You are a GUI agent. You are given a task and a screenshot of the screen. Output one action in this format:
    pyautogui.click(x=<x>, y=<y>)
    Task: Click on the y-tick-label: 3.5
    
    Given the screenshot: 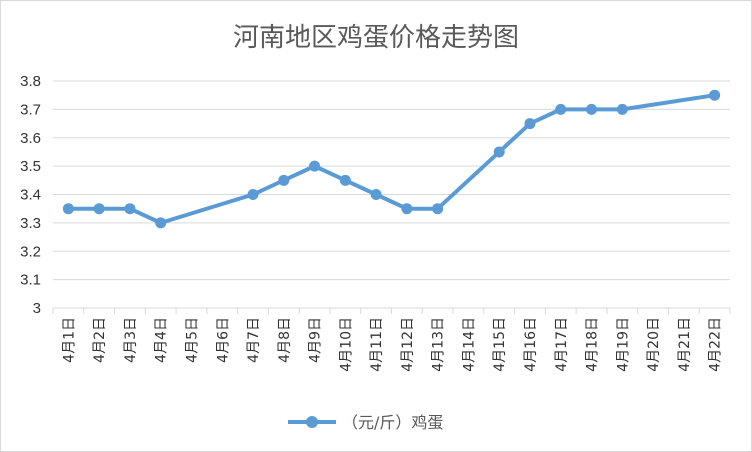 What is the action you would take?
    pyautogui.click(x=30, y=166)
    